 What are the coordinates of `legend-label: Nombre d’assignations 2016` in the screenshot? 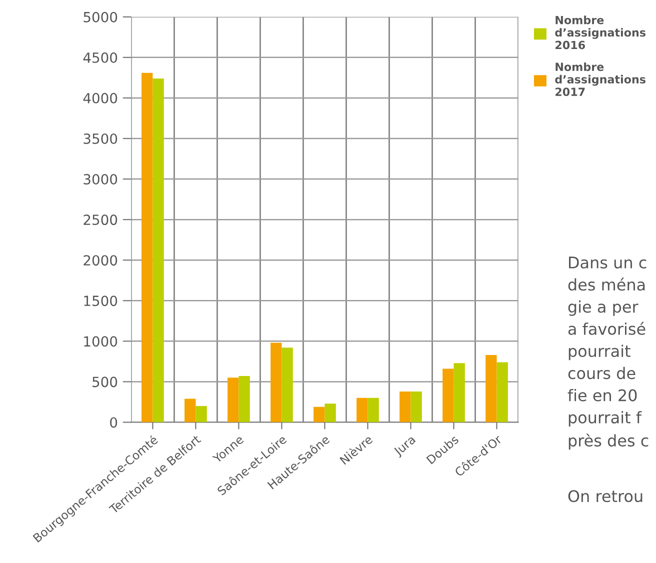 It's located at (600, 33).